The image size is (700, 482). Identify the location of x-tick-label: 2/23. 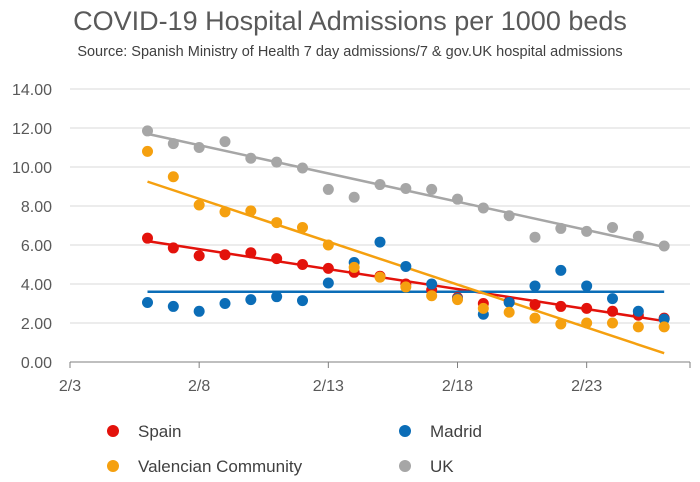
(586, 386).